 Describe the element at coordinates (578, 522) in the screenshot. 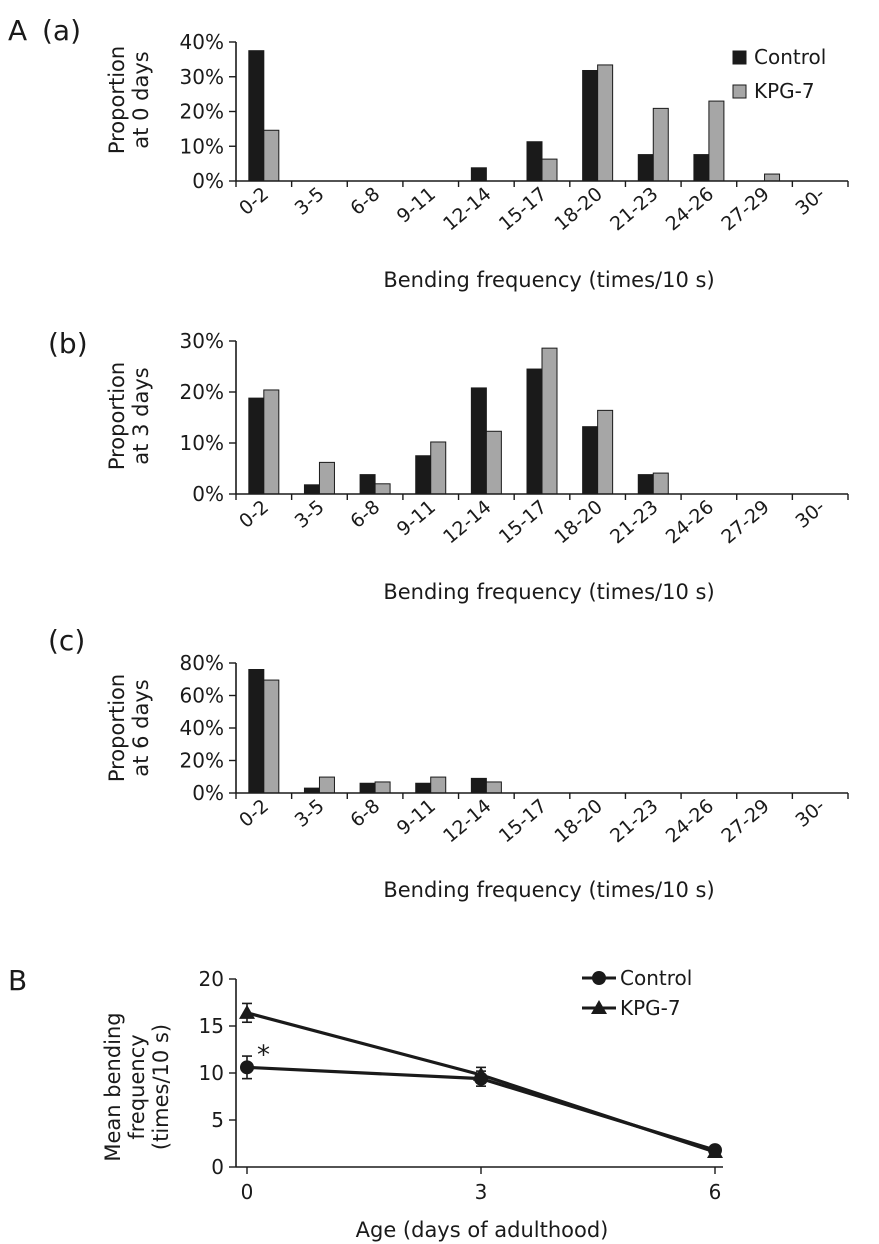

I see `panel-b-xtick-label: 18-20` at that location.